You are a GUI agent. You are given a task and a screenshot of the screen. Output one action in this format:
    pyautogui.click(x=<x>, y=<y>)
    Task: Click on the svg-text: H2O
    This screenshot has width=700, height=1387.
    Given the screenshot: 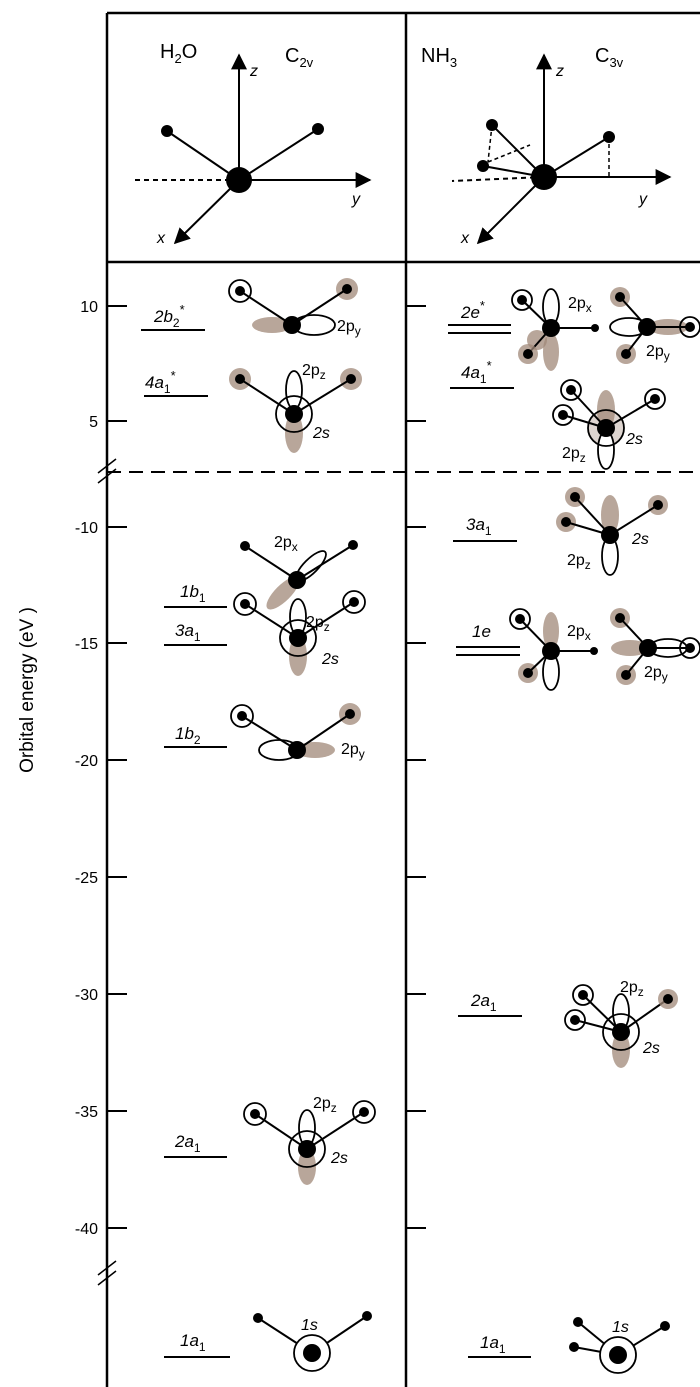 What is the action you would take?
    pyautogui.click(x=178, y=53)
    